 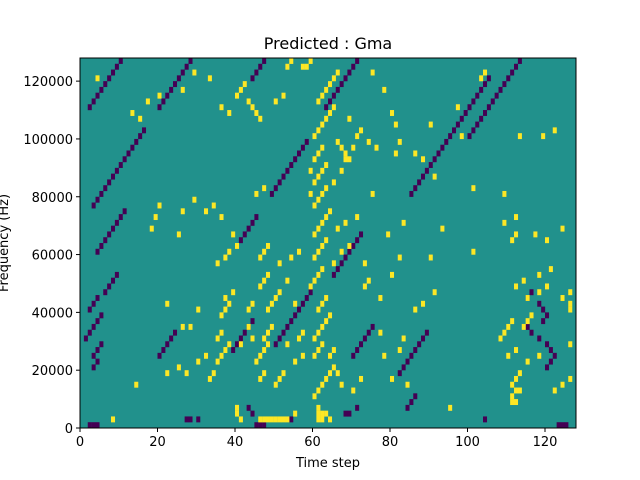 What do you see at coordinates (545, 442) in the screenshot?
I see `x-tick-label: 120` at bounding box center [545, 442].